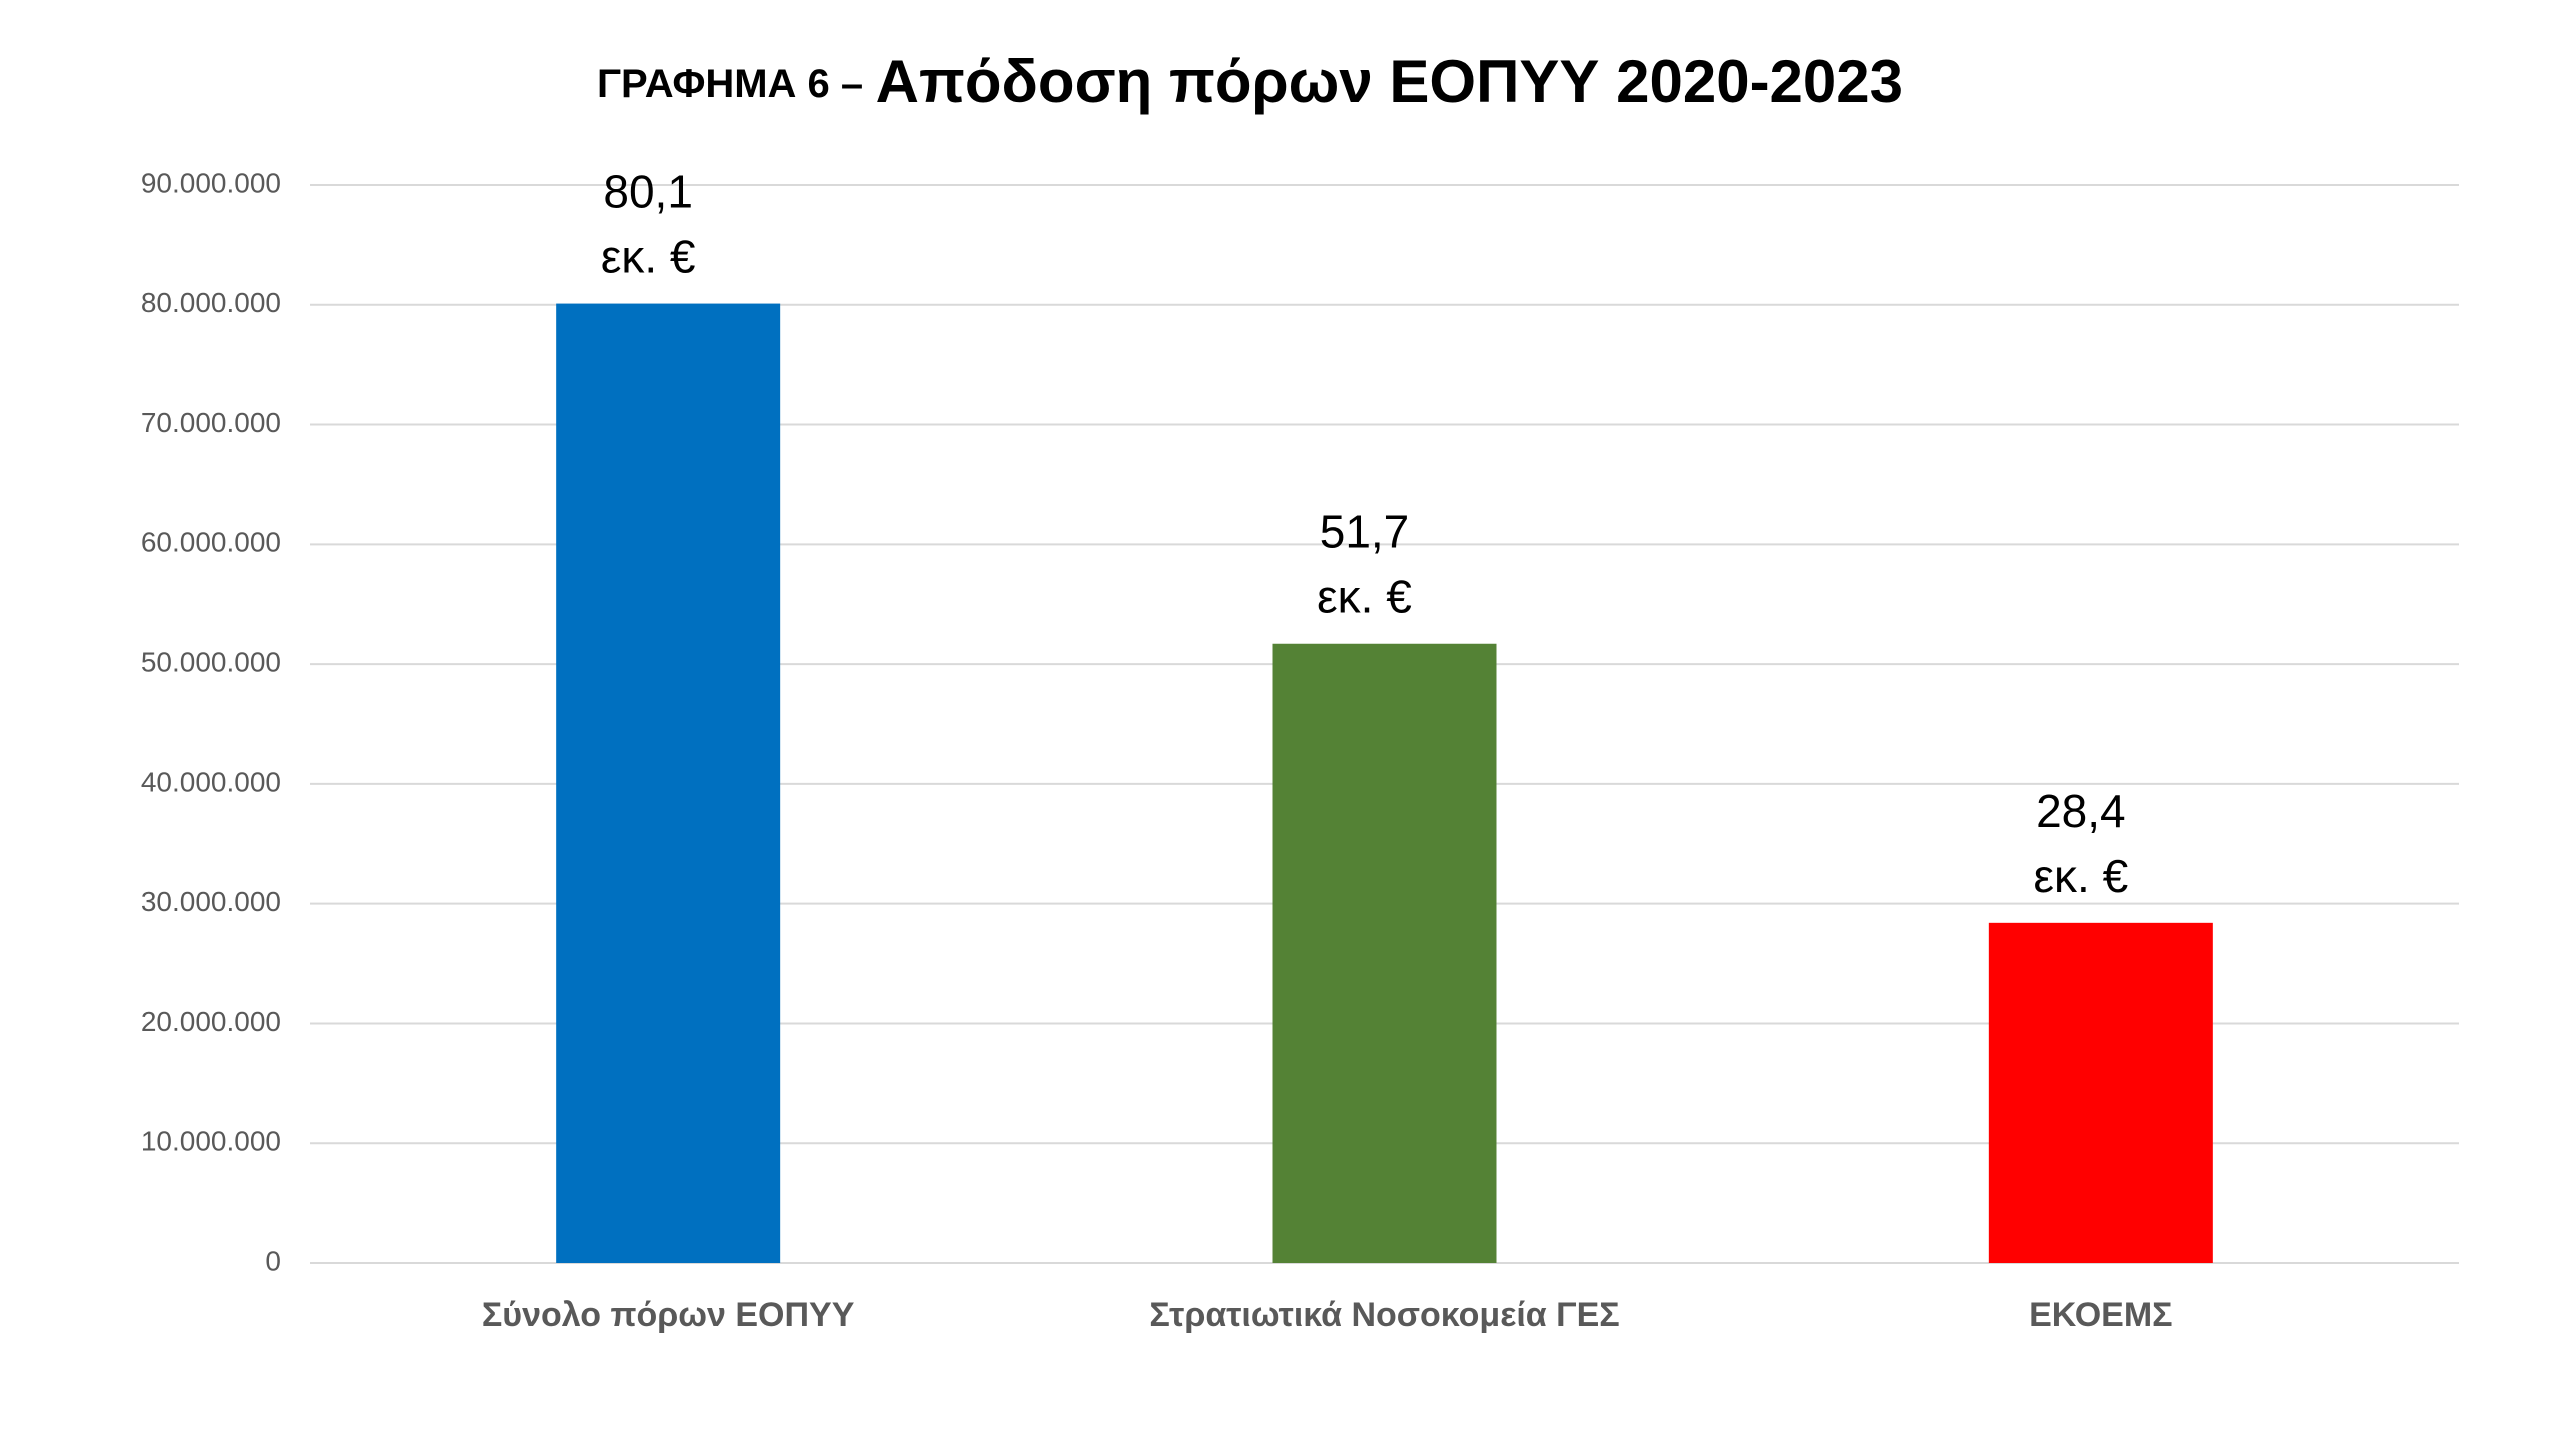  Describe the element at coordinates (211, 422) in the screenshot. I see `y-tick-label: 70.000.000` at that location.